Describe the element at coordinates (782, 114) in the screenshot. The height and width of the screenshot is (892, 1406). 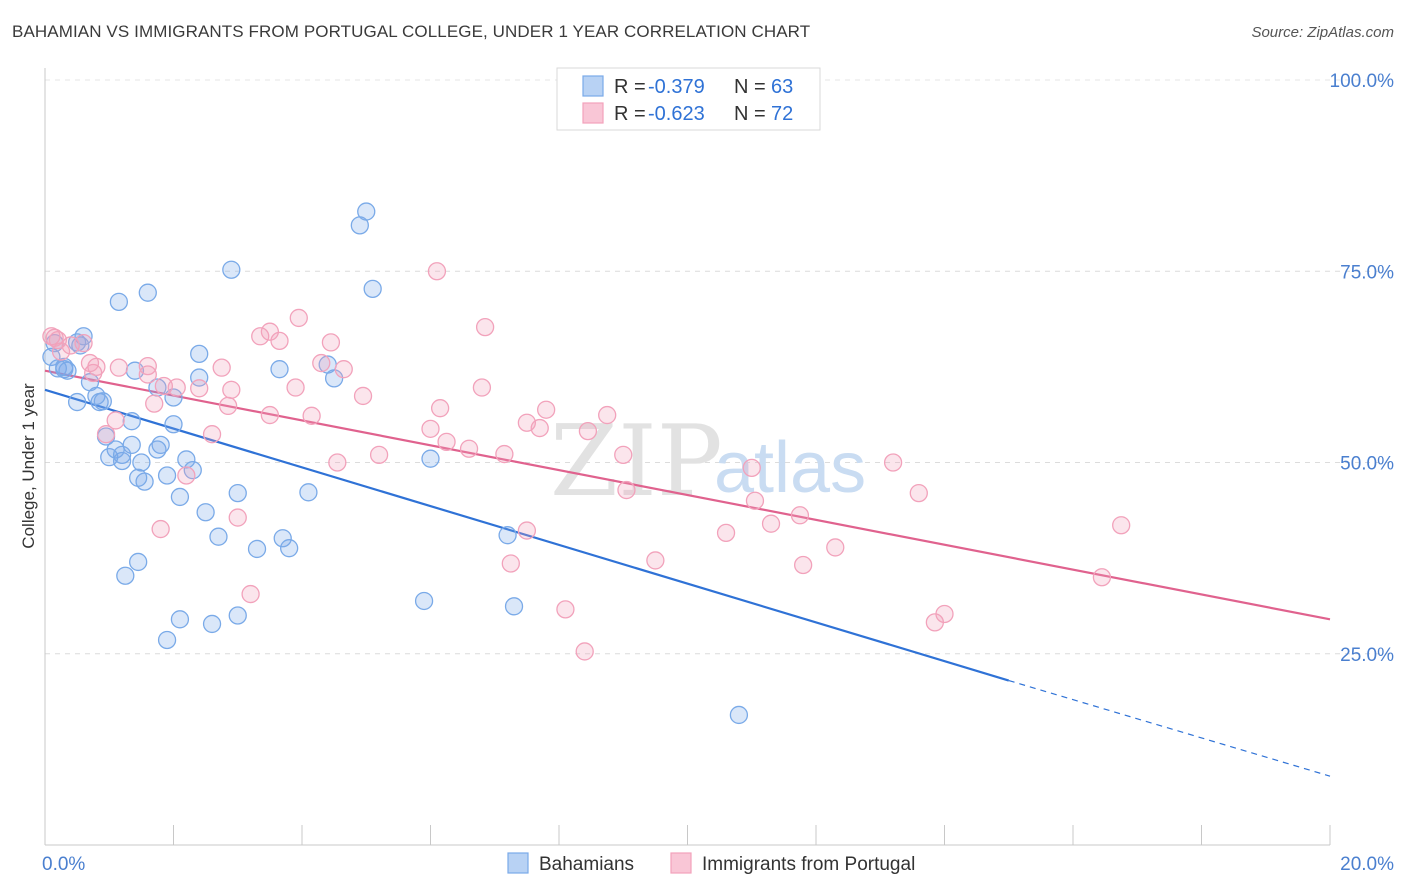
I see `legend-n-value-2: 72` at that location.